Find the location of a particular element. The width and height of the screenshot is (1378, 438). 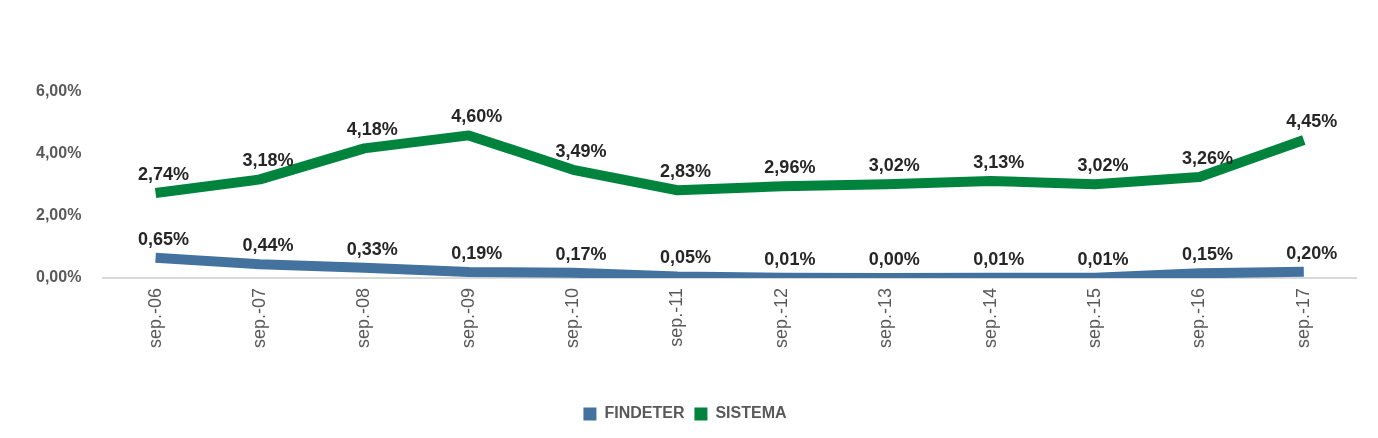

x-tick-label: sep.-06 is located at coordinates (154, 318).